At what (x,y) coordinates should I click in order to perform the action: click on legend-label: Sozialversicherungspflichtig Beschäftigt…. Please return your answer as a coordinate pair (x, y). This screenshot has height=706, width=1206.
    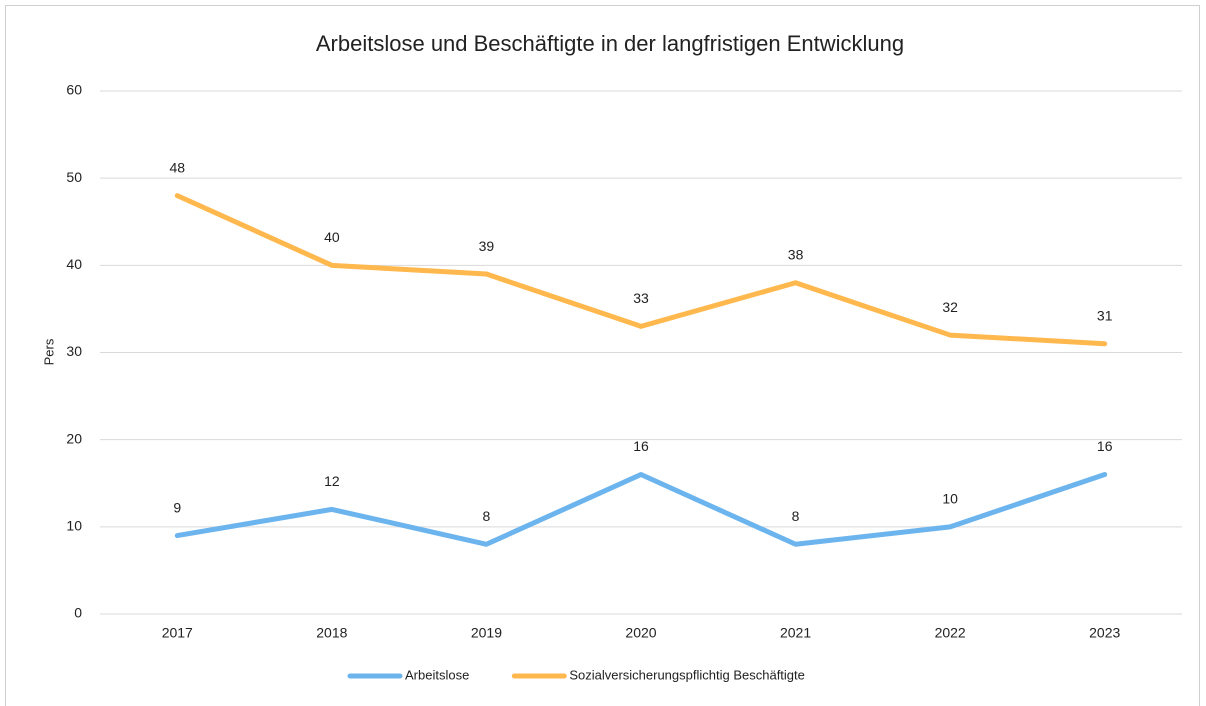
    Looking at the image, I should click on (687, 674).